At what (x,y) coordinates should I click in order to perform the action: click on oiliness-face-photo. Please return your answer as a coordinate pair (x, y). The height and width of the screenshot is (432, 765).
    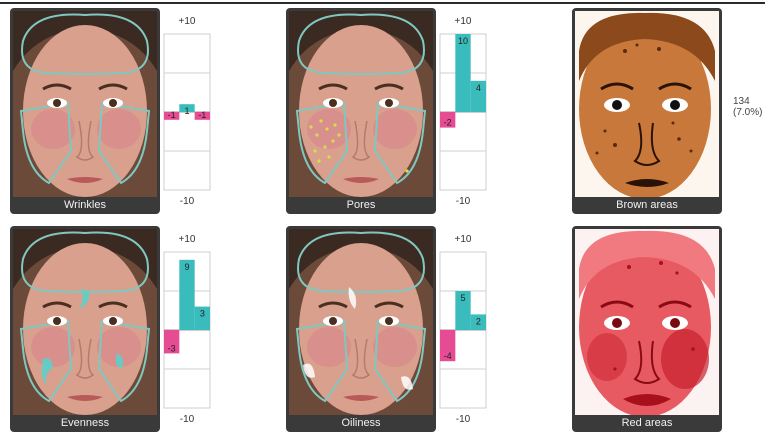
    Looking at the image, I should click on (361, 322).